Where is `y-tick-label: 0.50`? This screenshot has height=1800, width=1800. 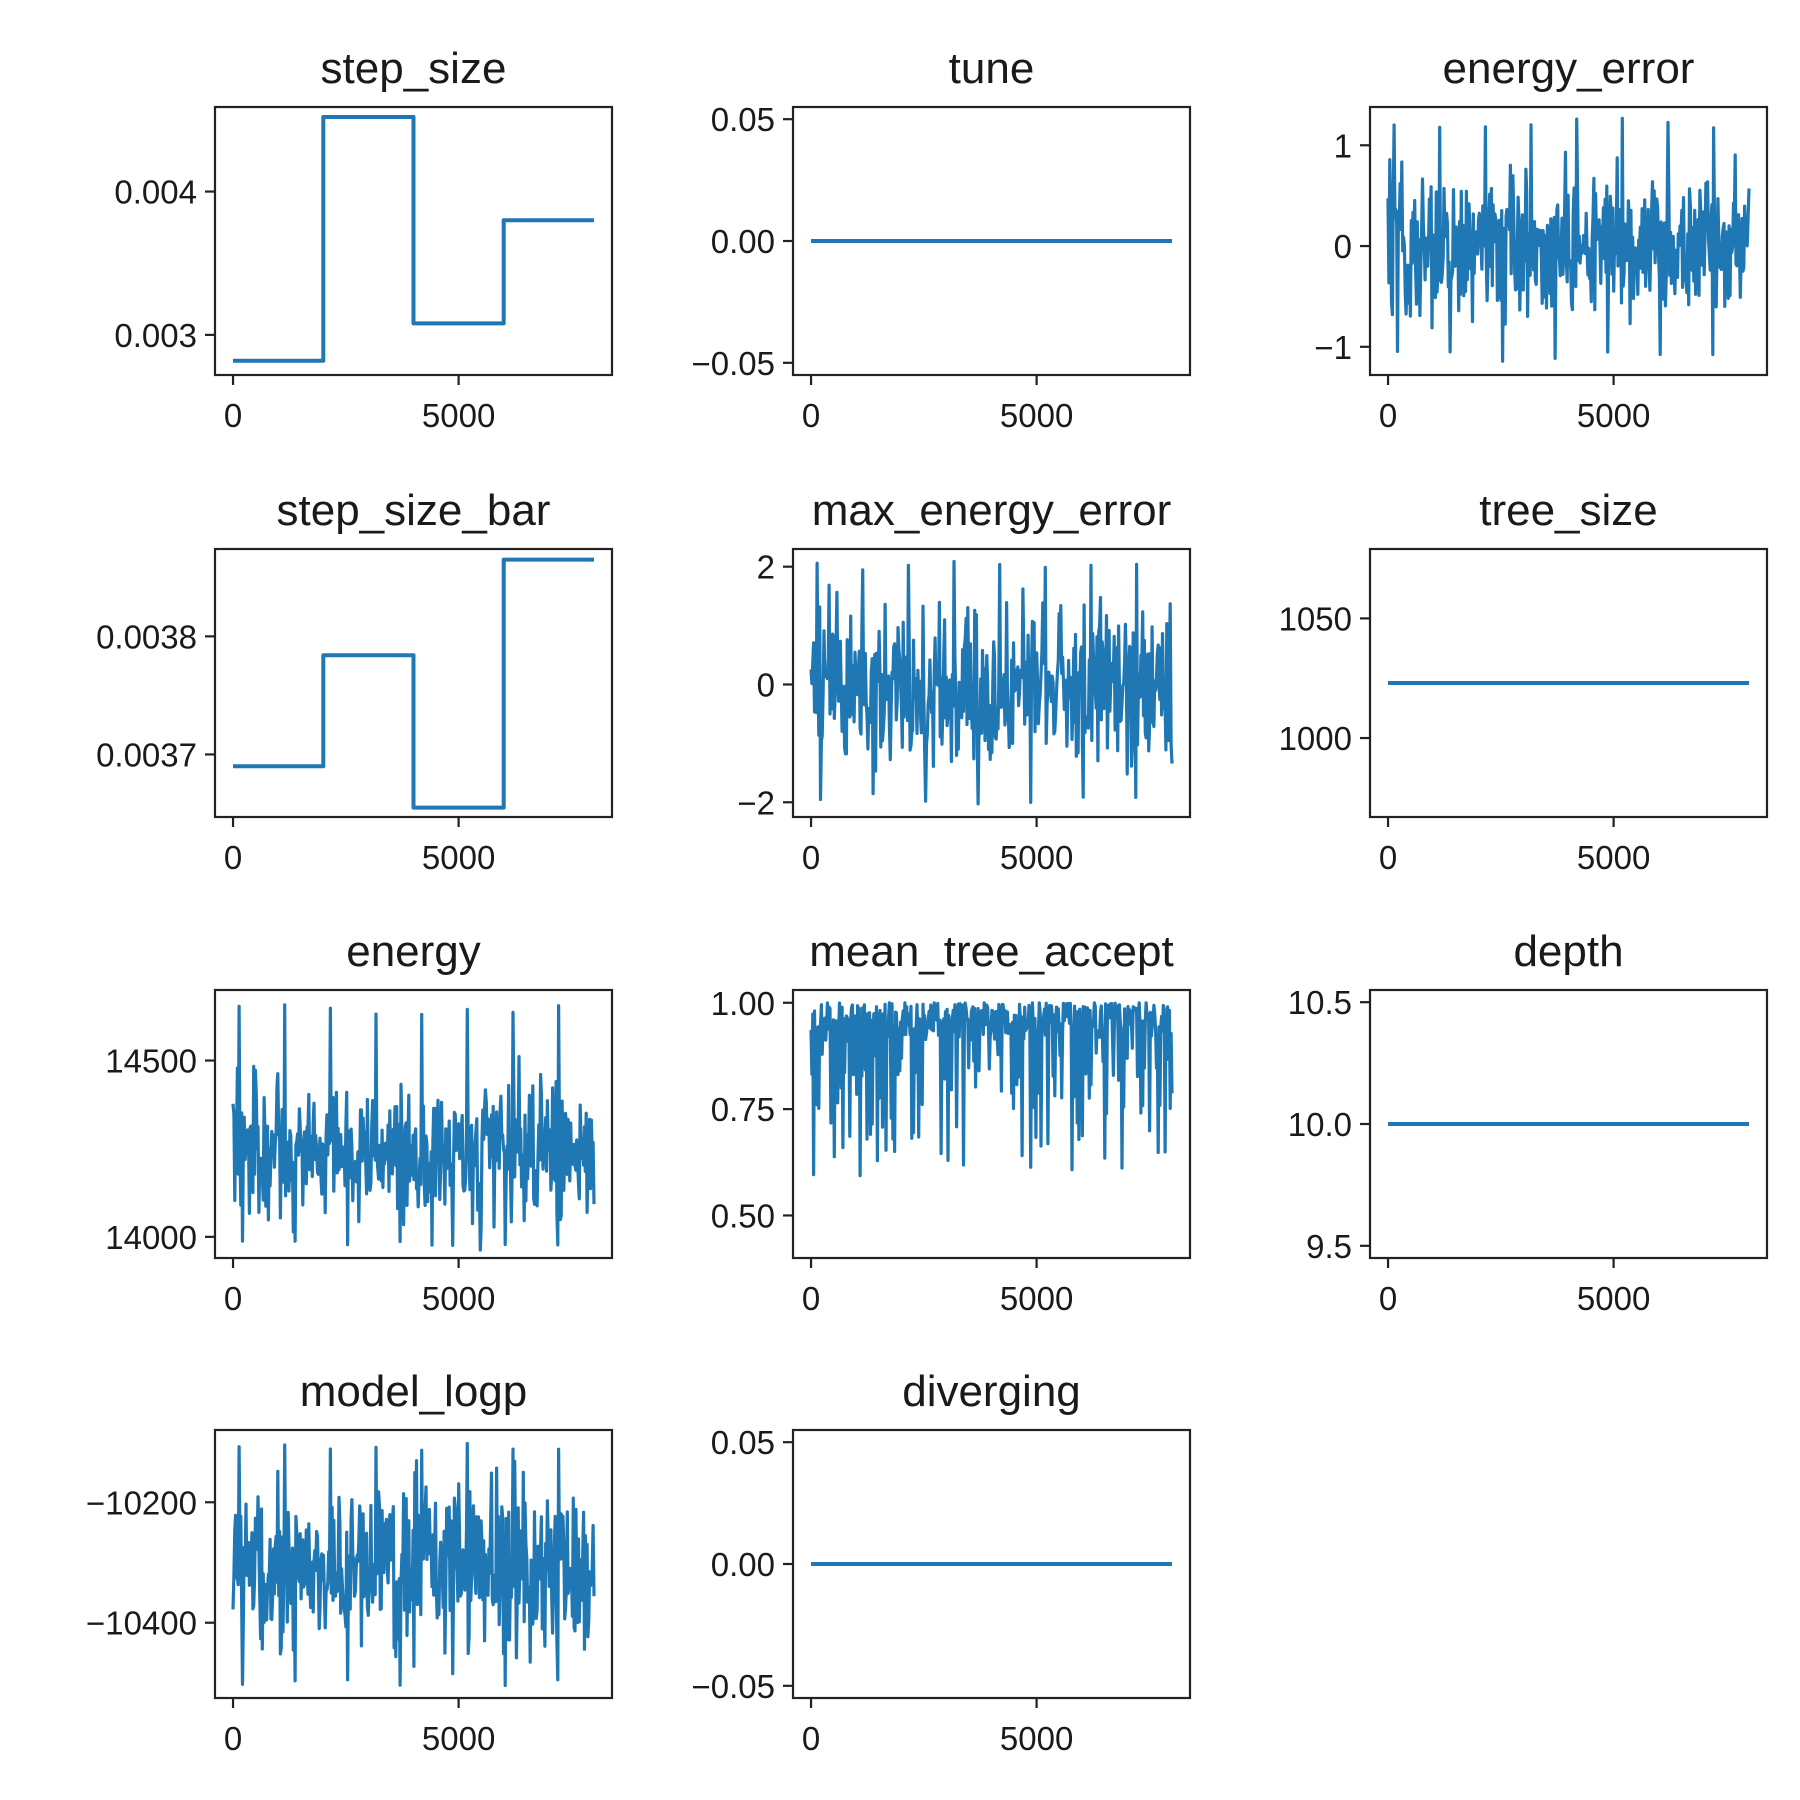
y-tick-label: 0.50 is located at coordinates (743, 1215).